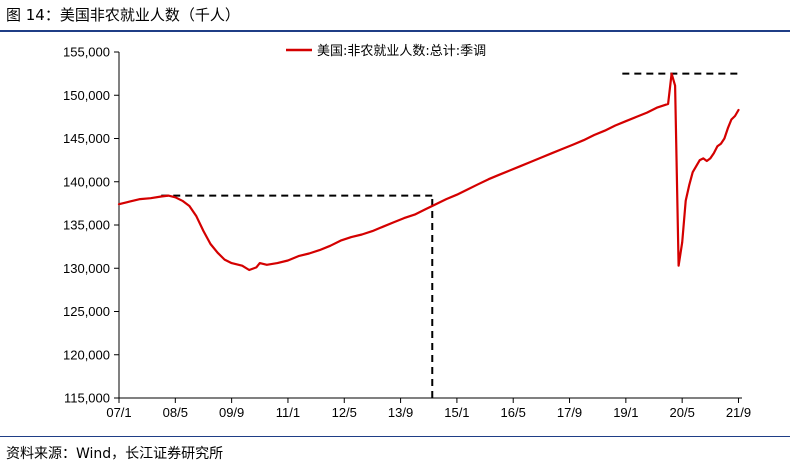 The image size is (790, 470). Describe the element at coordinates (87, 398) in the screenshot. I see `y-tick-label: 115,000` at that location.